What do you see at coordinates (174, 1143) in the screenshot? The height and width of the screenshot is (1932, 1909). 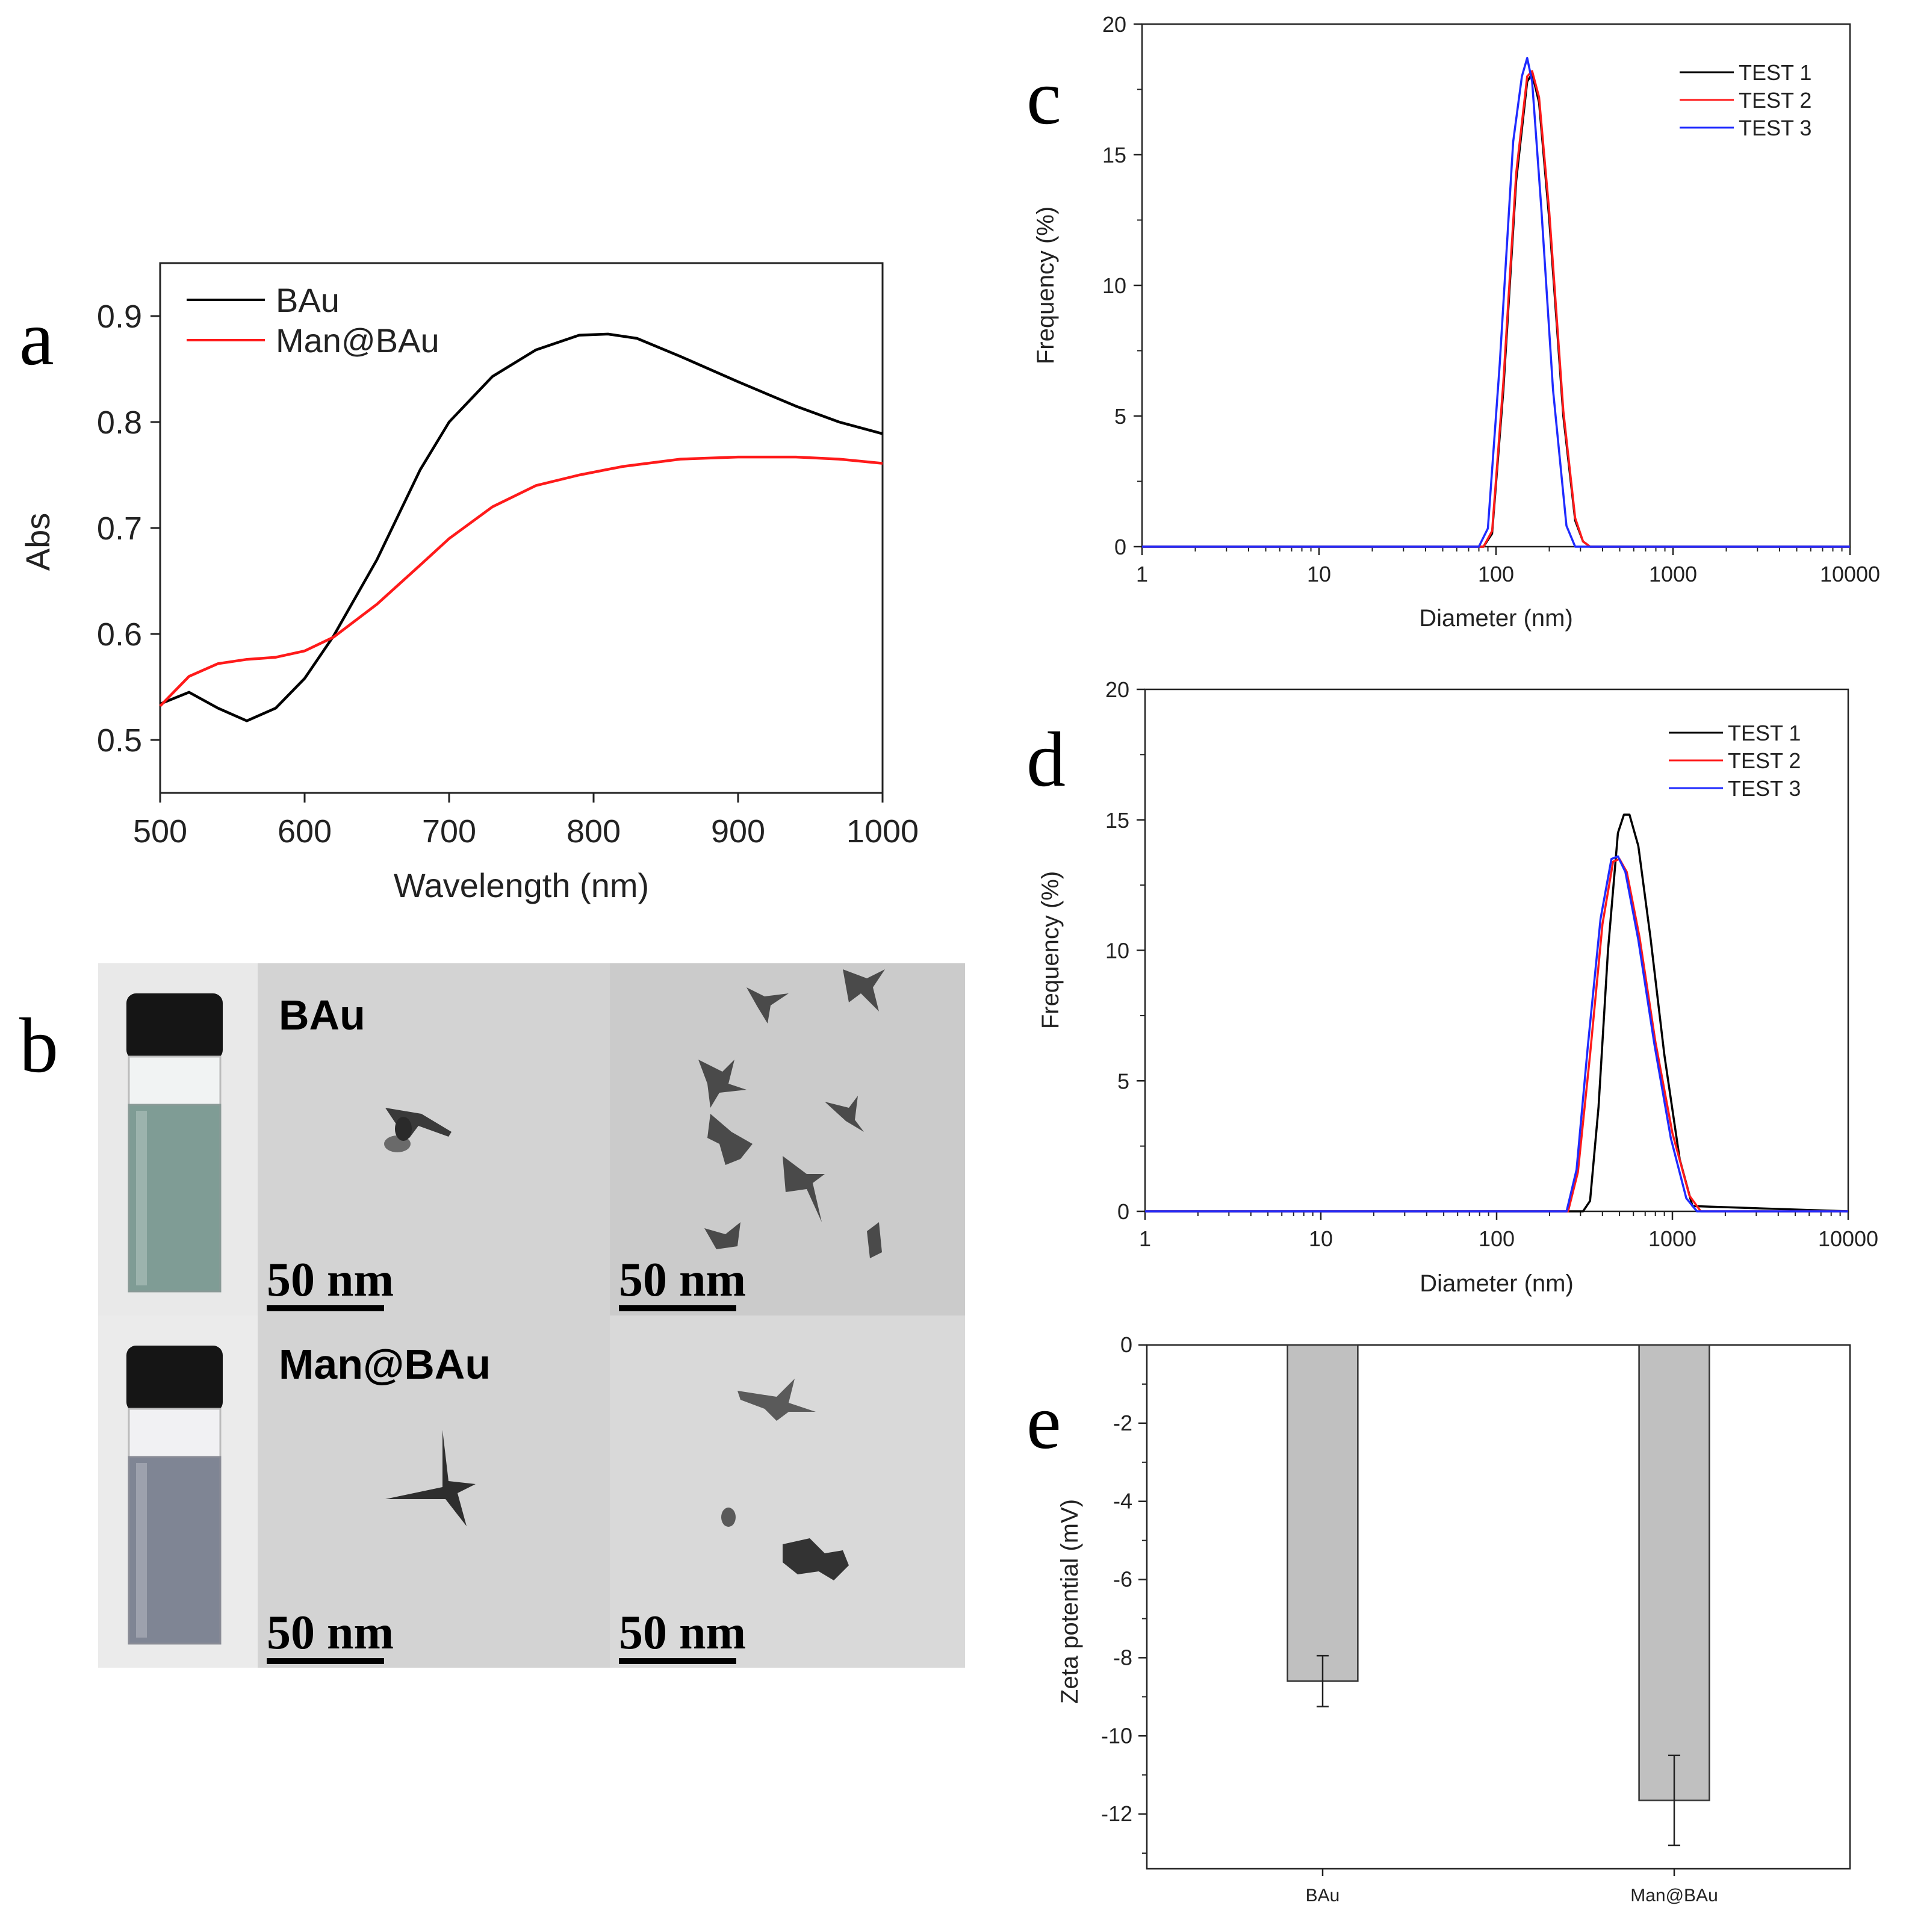 I see `vial-bau` at bounding box center [174, 1143].